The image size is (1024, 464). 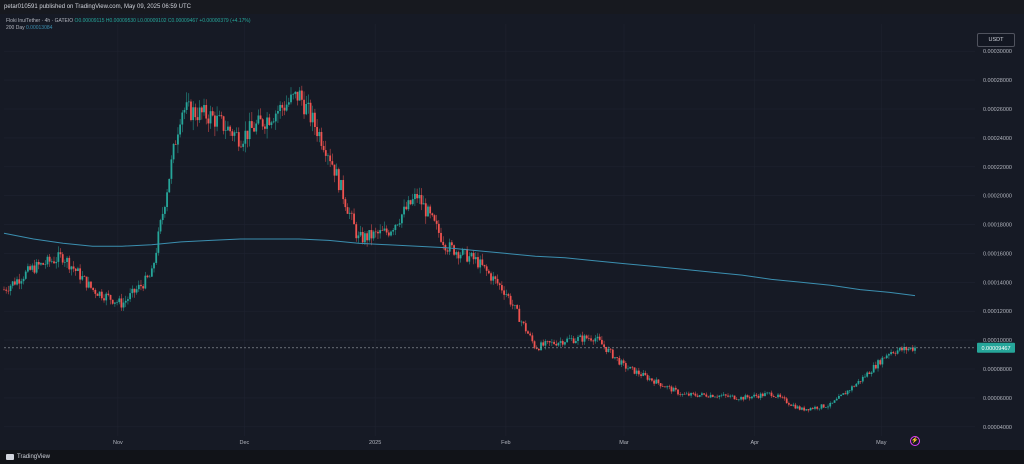 I want to click on y-tick-label: 0.00026000, so click(x=997, y=110).